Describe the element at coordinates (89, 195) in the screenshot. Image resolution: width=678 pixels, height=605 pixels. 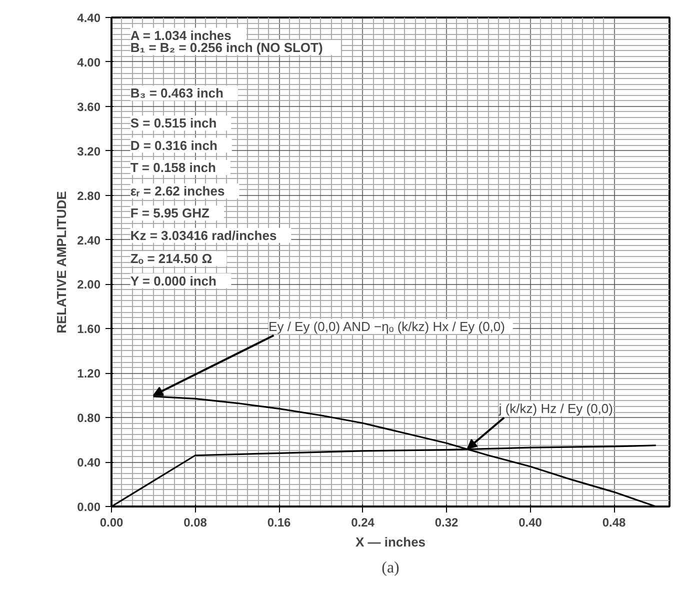
I see `y-tick-label: 2.80` at that location.